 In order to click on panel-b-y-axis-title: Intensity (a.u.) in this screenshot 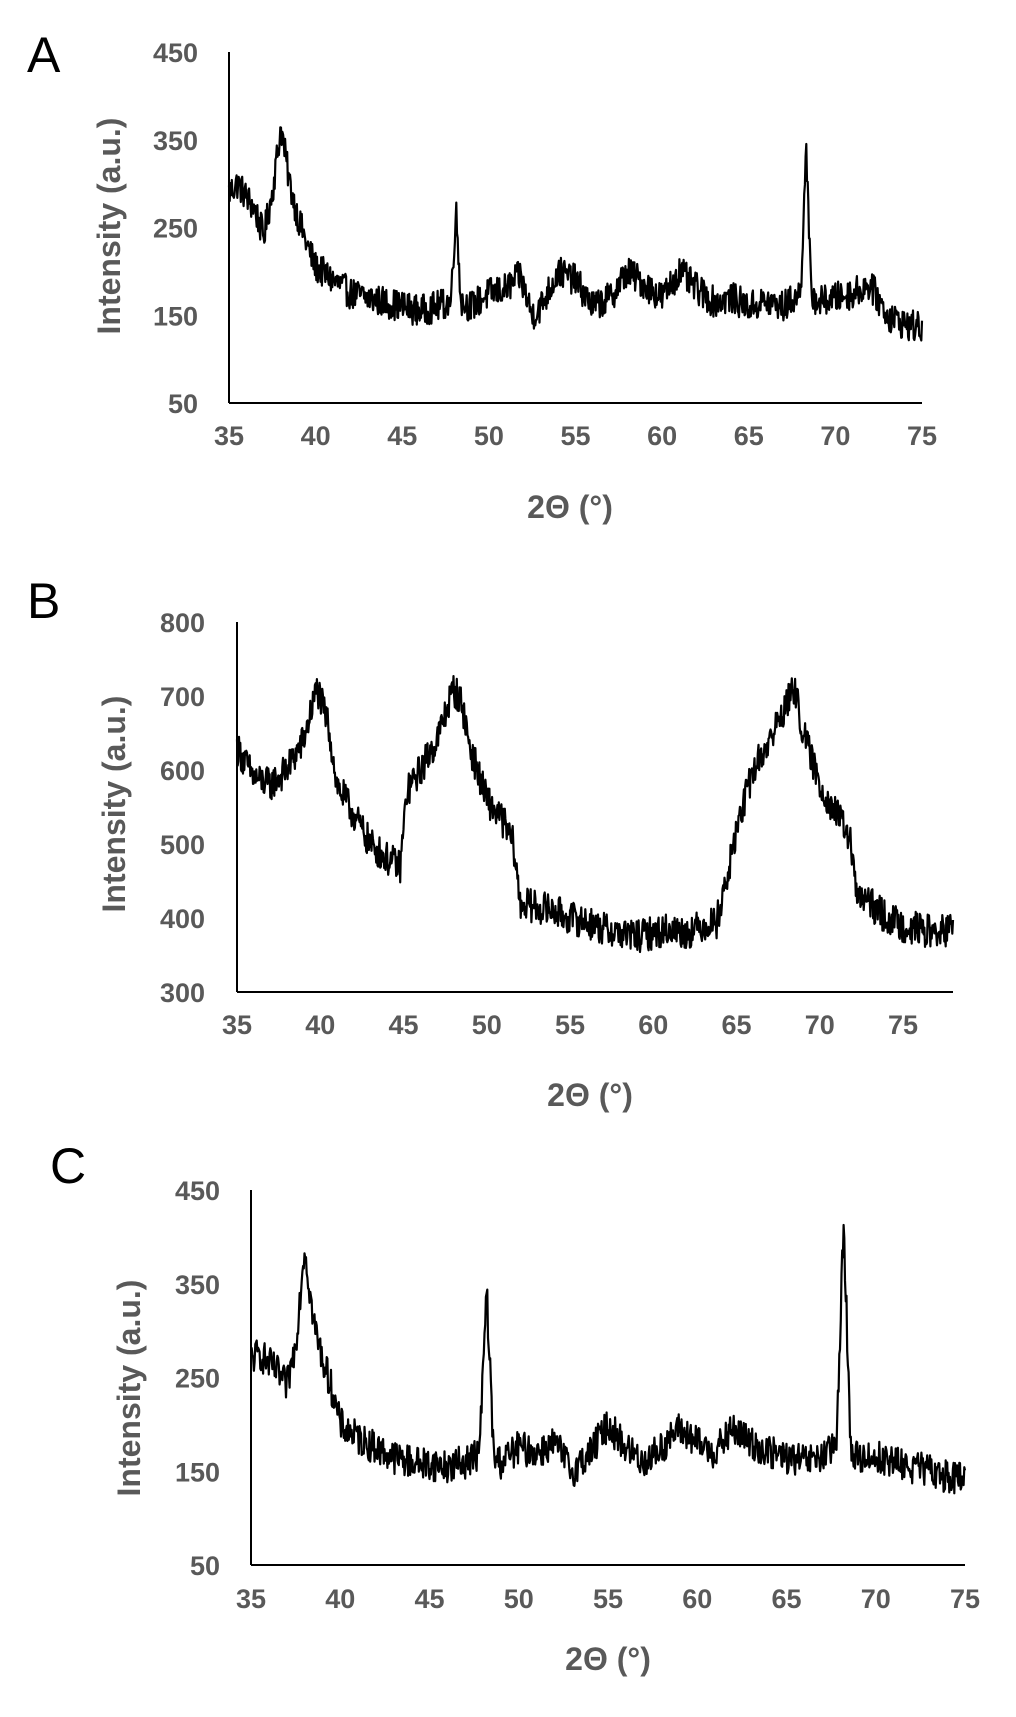, I will do `click(114, 804)`.